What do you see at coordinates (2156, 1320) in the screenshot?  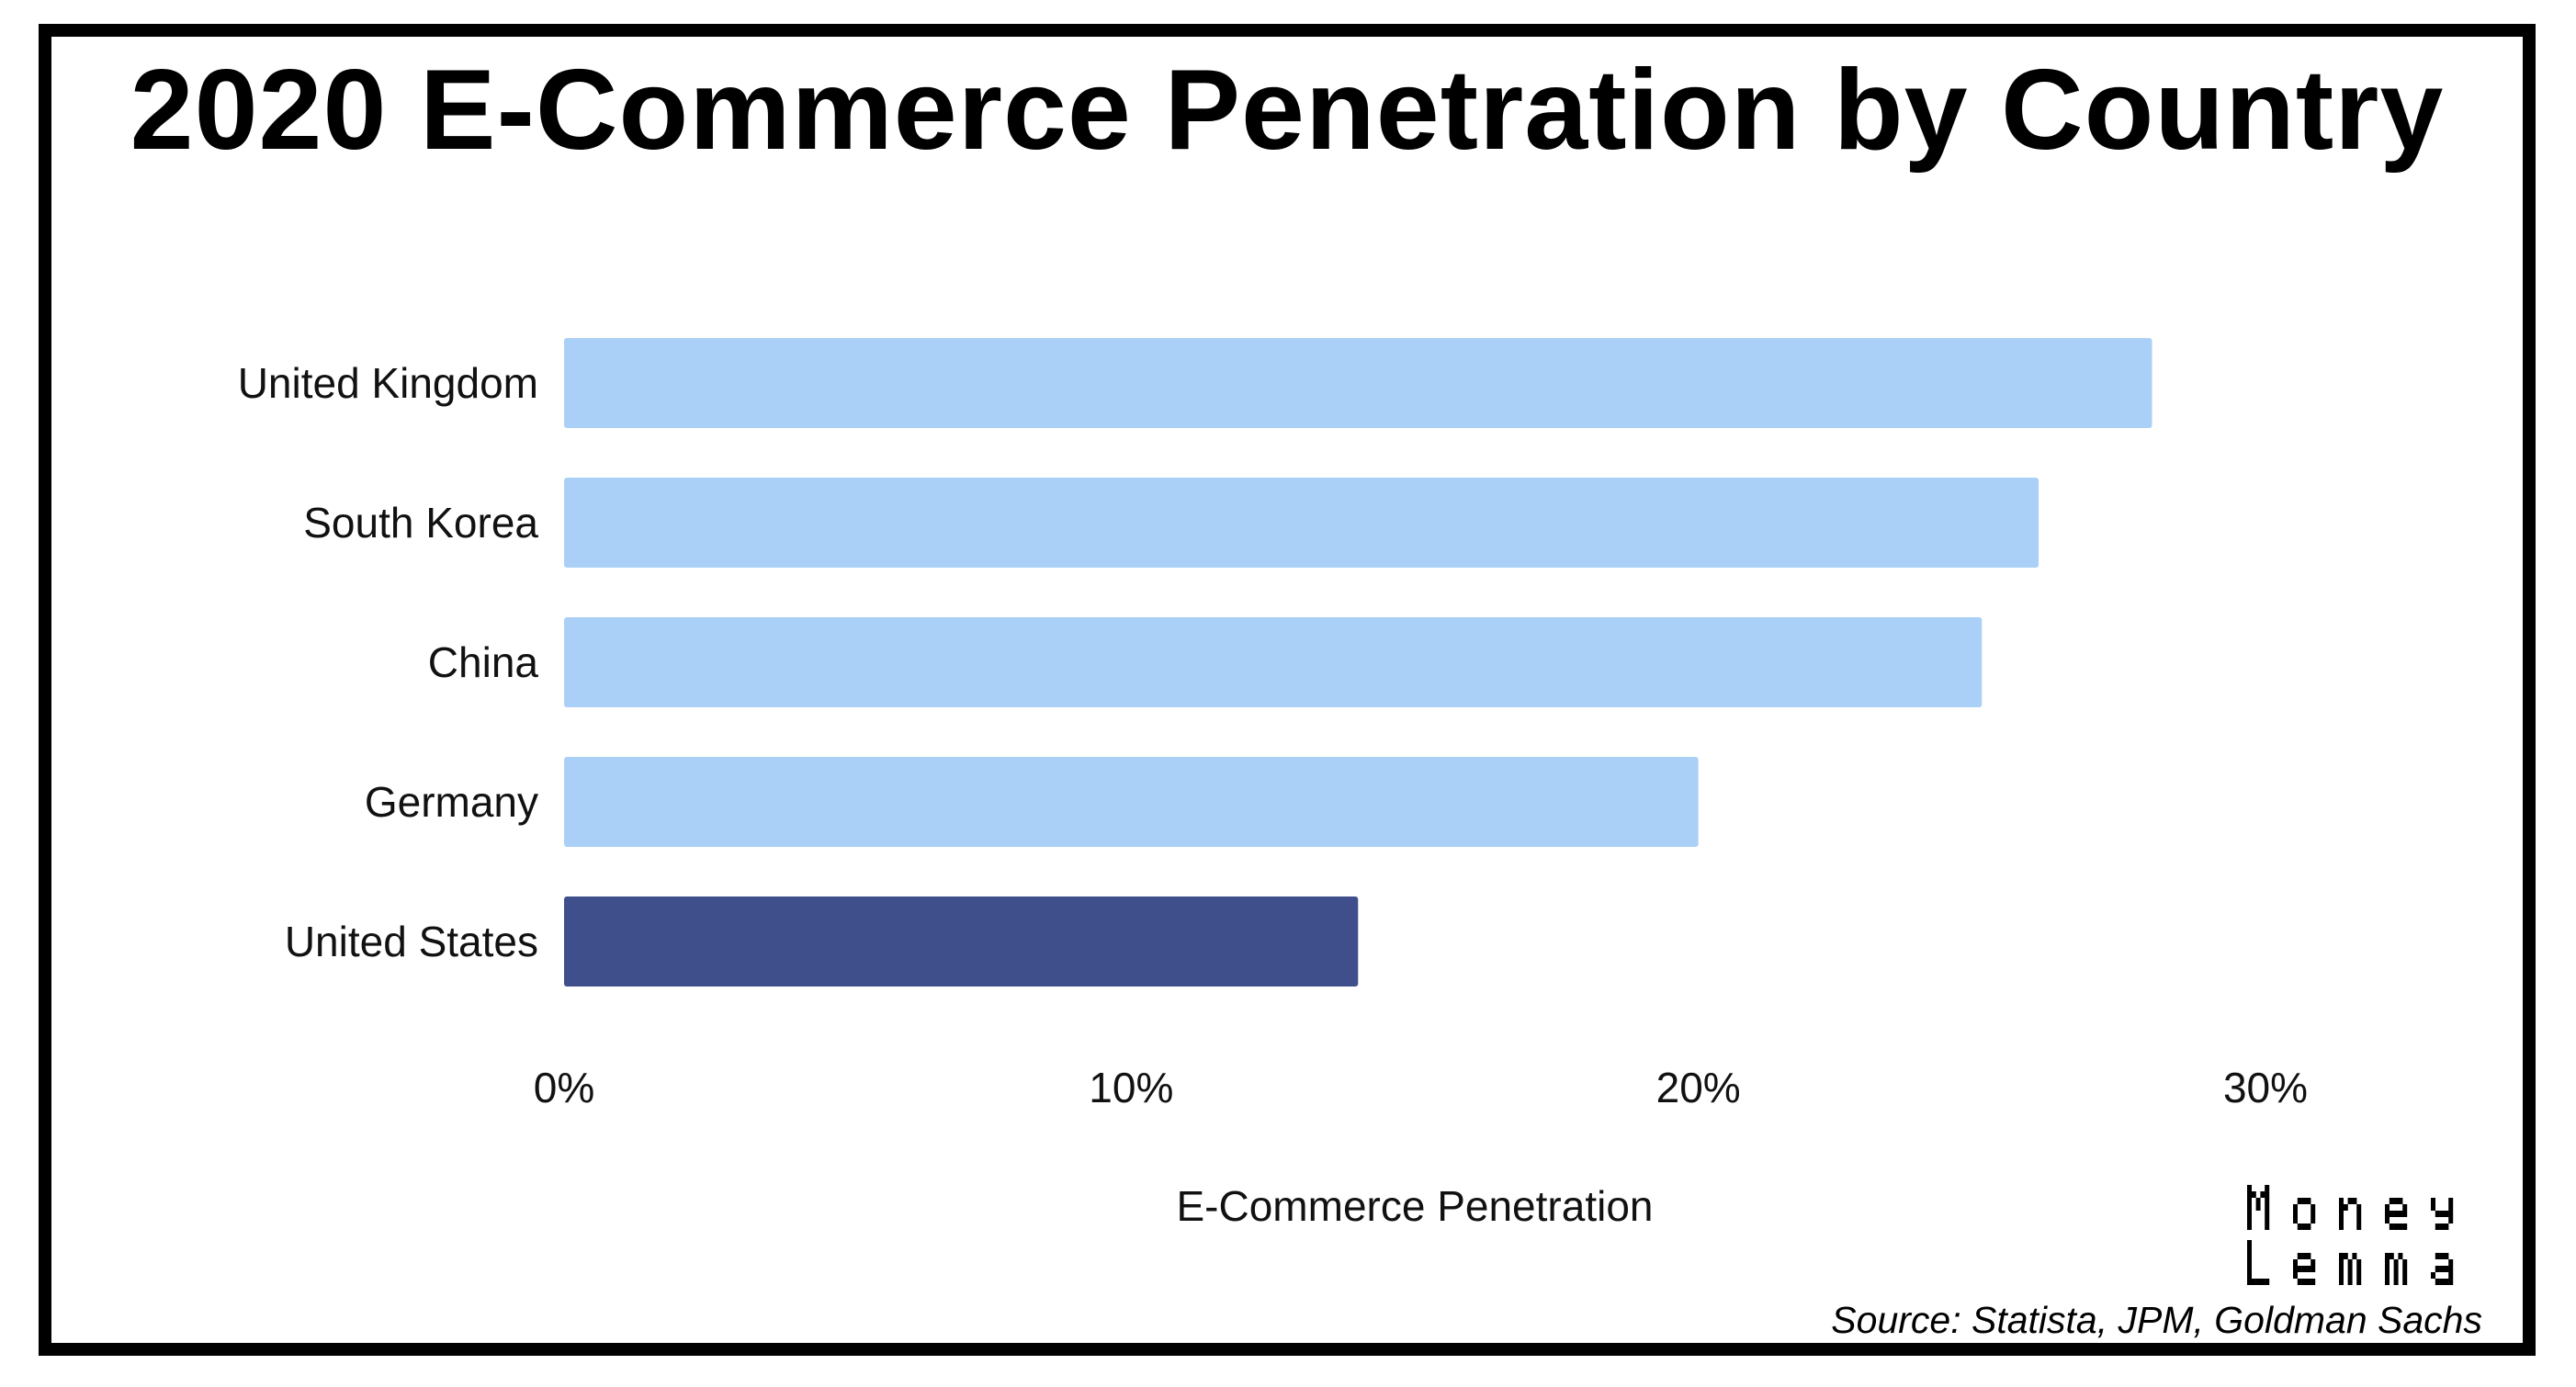 I see `source-note: Source: Statista, JPM, Goldman Sachs` at bounding box center [2156, 1320].